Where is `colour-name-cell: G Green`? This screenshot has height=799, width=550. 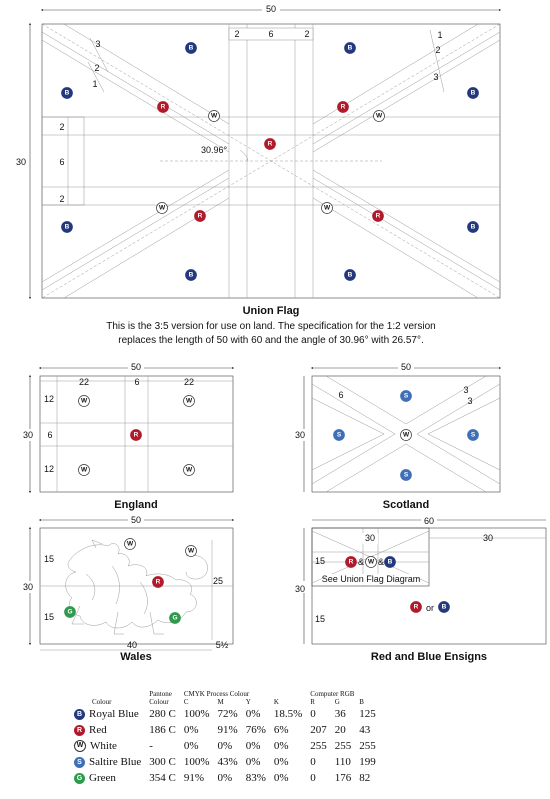
colour-name-cell: G Green is located at coordinates (107, 778).